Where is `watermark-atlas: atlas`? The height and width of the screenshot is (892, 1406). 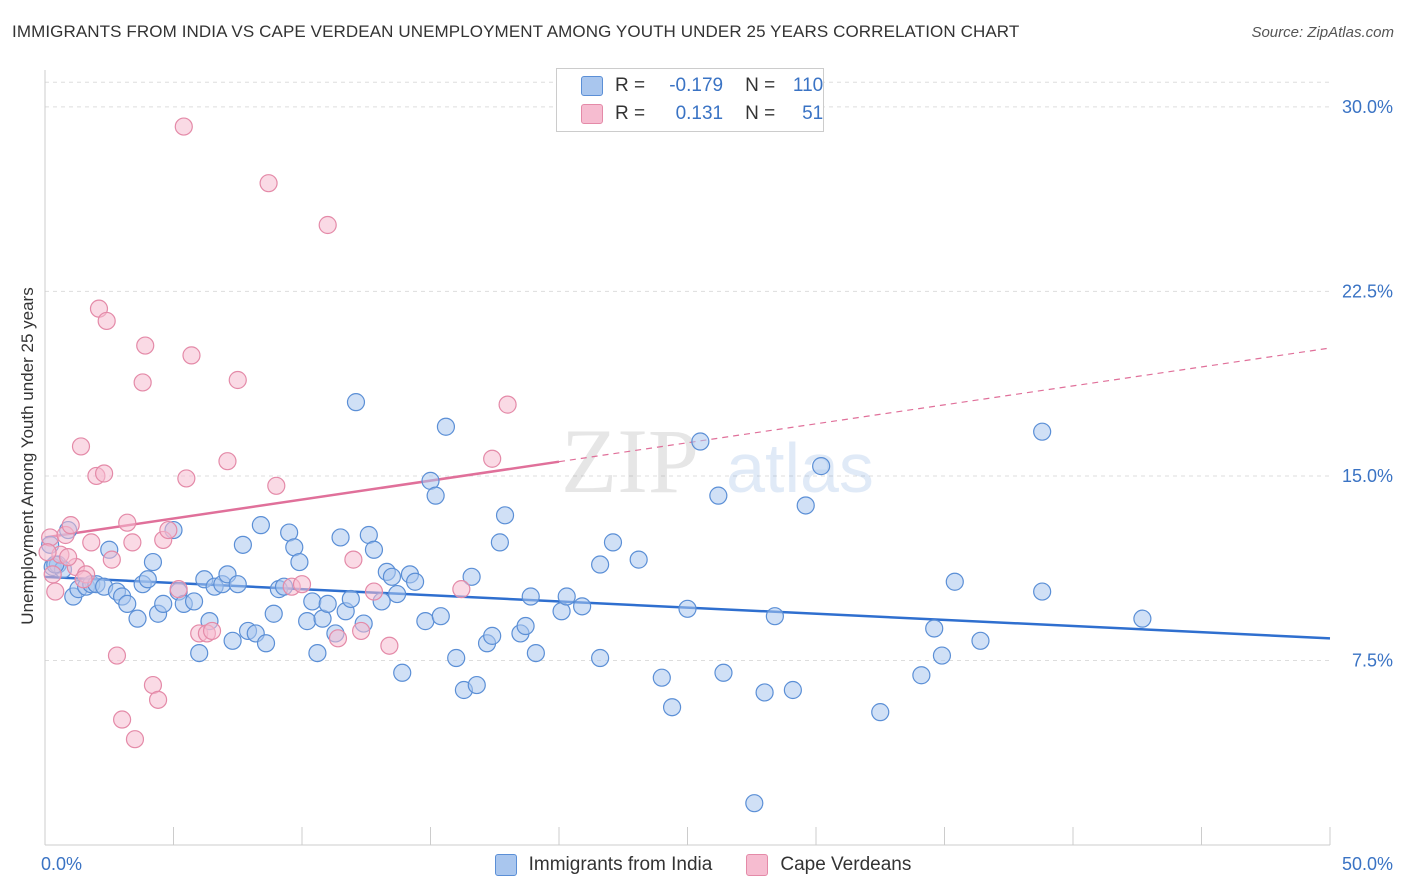 watermark-atlas: atlas is located at coordinates (800, 468).